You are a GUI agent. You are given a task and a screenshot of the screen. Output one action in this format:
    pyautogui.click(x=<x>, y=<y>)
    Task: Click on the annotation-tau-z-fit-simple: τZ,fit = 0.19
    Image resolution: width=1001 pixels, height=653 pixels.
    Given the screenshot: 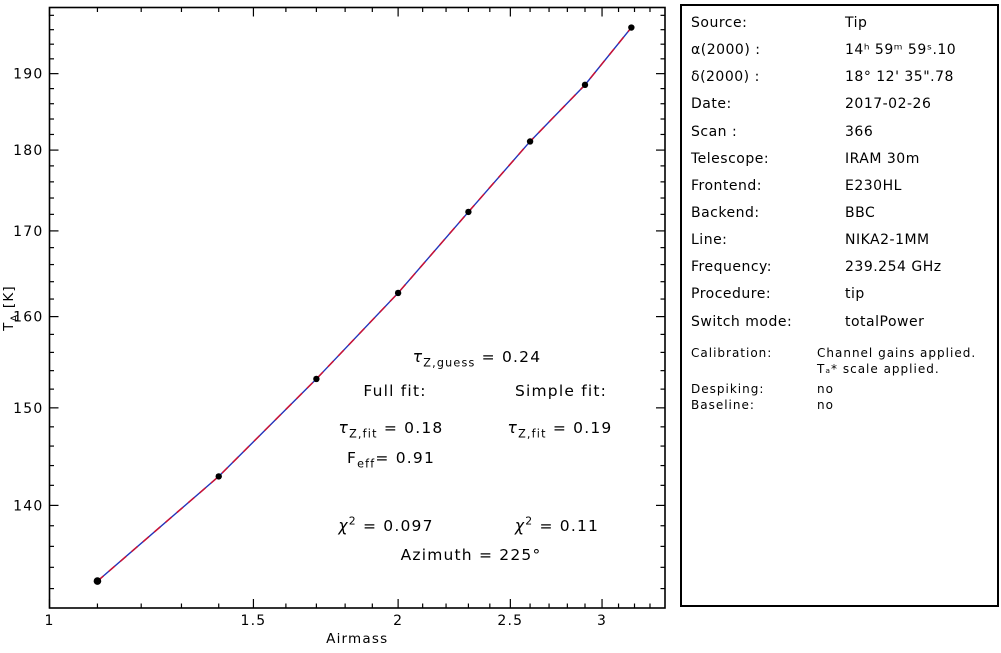 What is the action you would take?
    pyautogui.click(x=560, y=430)
    